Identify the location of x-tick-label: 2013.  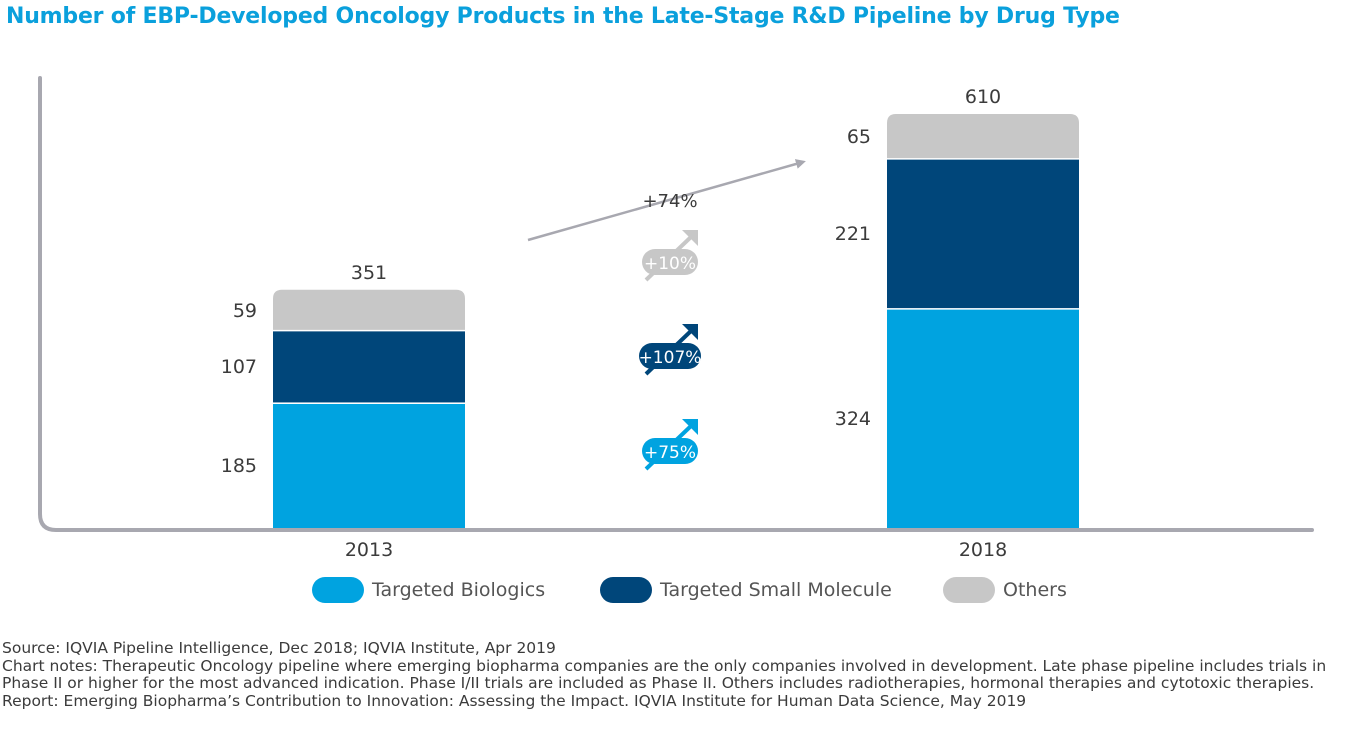
(369, 550).